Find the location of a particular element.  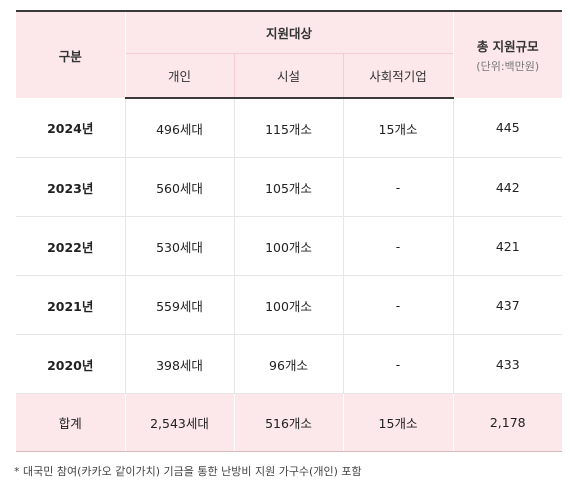

row-total: 433 is located at coordinates (507, 364).